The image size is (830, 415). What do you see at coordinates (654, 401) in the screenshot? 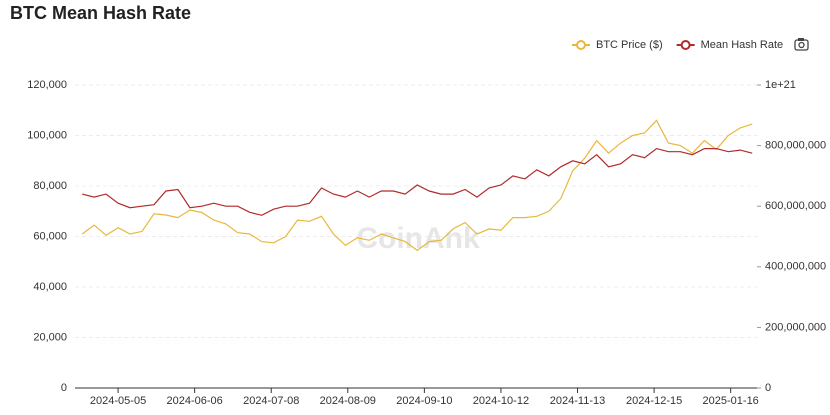
I see `x-tick-label: 2024-12-15` at bounding box center [654, 401].